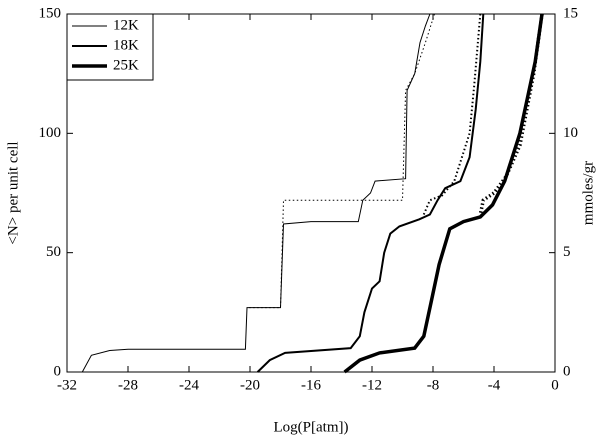 The image size is (599, 446). I want to click on x-tick-label: -20, so click(250, 385).